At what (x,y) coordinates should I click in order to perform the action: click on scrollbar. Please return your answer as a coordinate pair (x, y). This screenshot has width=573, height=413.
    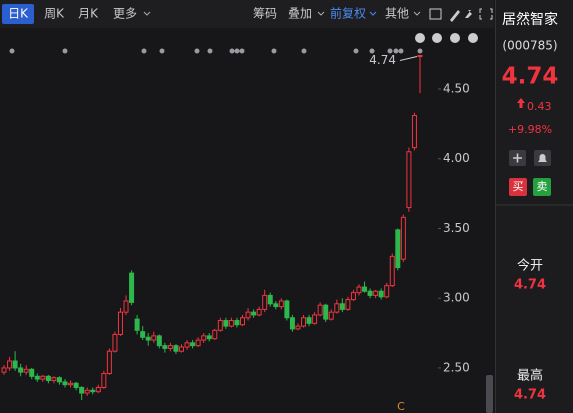
    Looking at the image, I should click on (489, 394).